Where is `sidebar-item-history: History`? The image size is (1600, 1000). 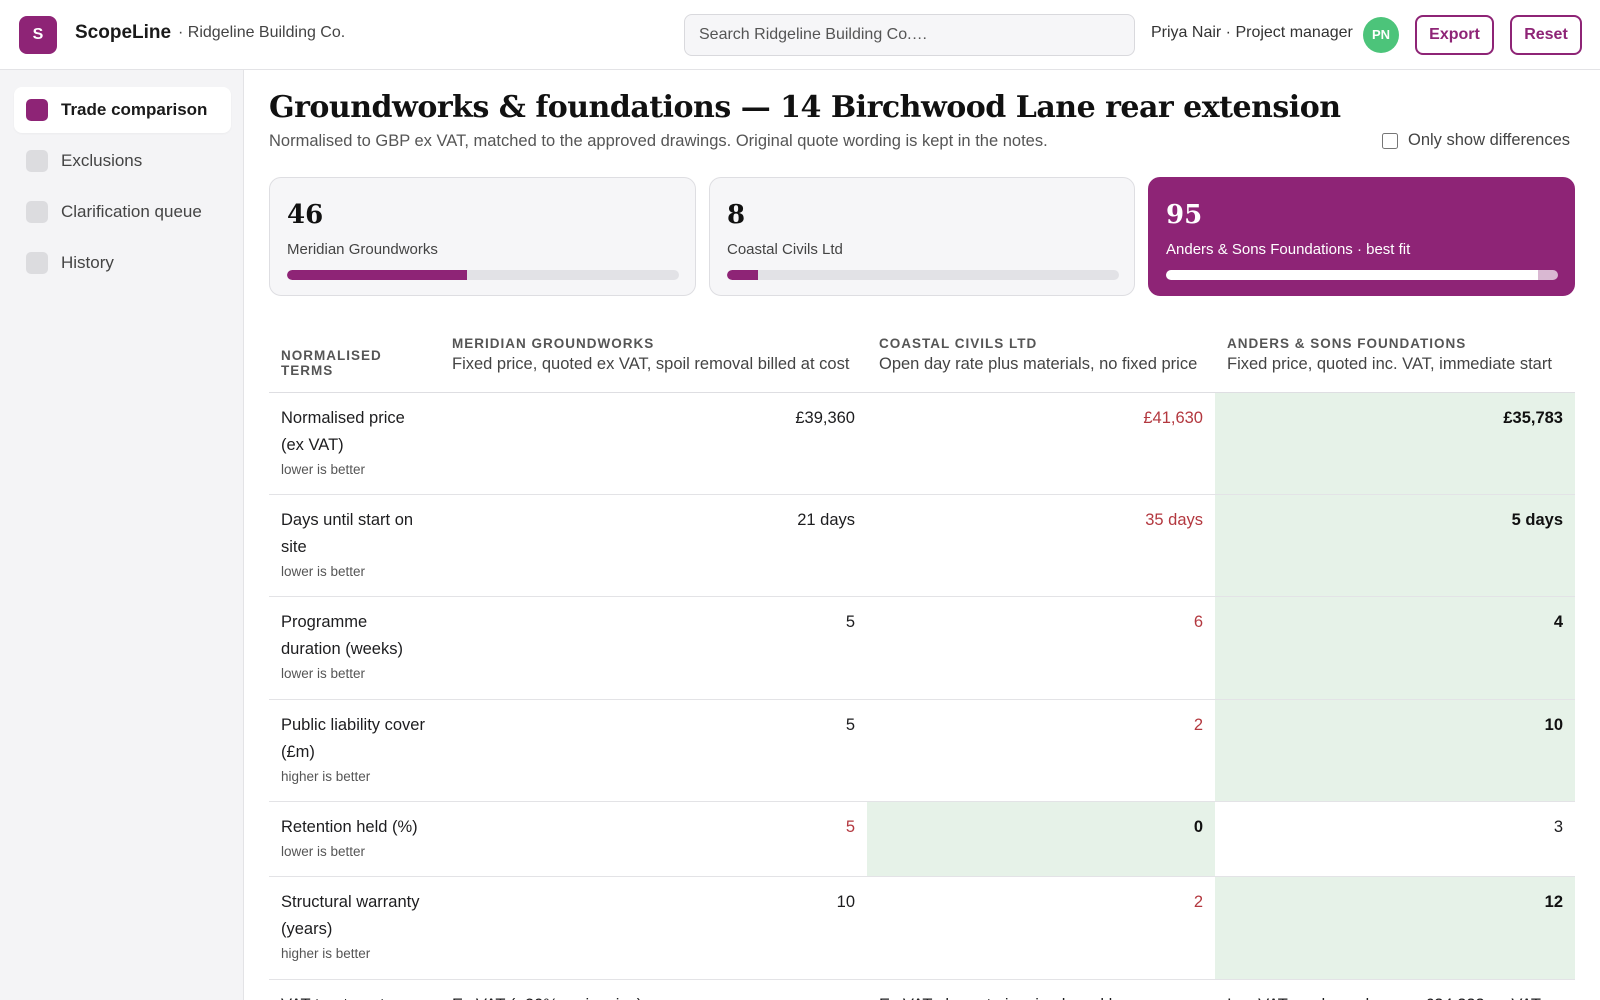
sidebar-item-history: History is located at coordinates (122, 263).